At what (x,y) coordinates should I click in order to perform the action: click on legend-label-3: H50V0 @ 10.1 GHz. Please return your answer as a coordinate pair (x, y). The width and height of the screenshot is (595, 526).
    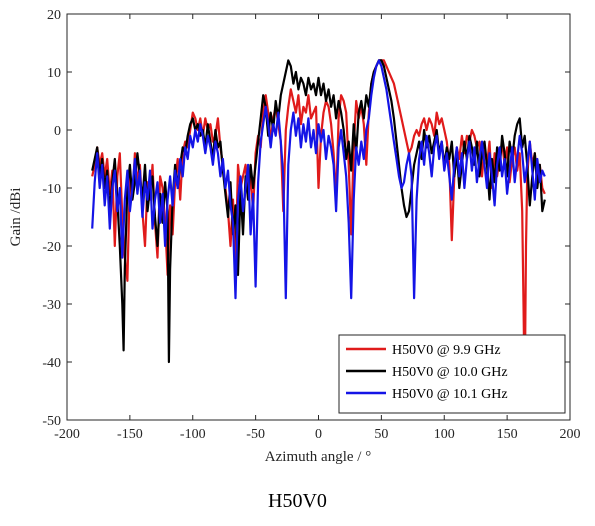
    Looking at the image, I should click on (450, 394).